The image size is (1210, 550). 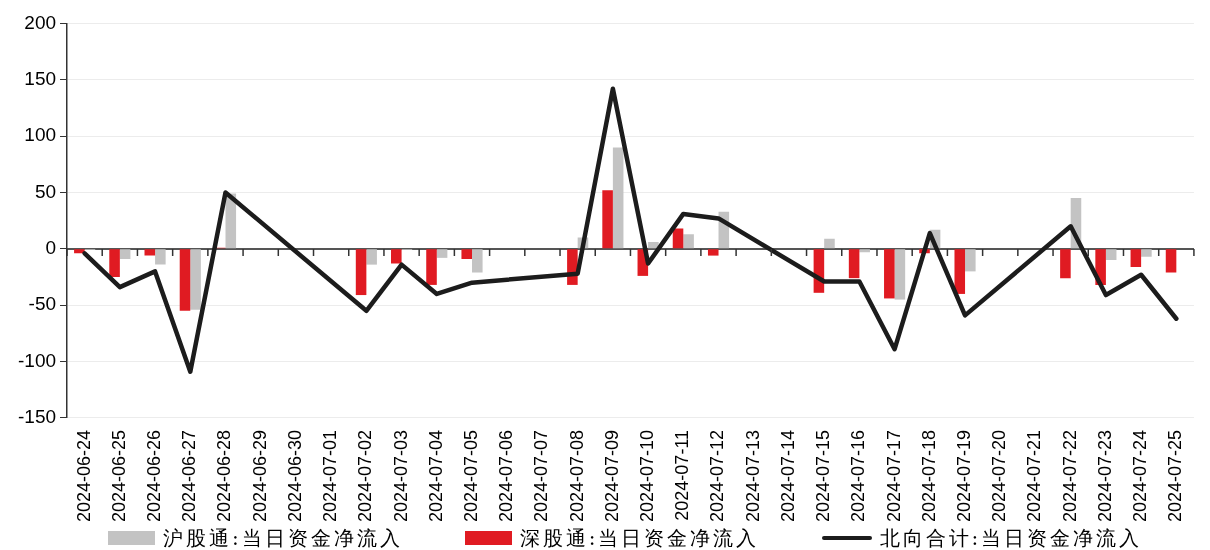 What do you see at coordinates (37, 360) in the screenshot?
I see `y-tick-label: -100` at bounding box center [37, 360].